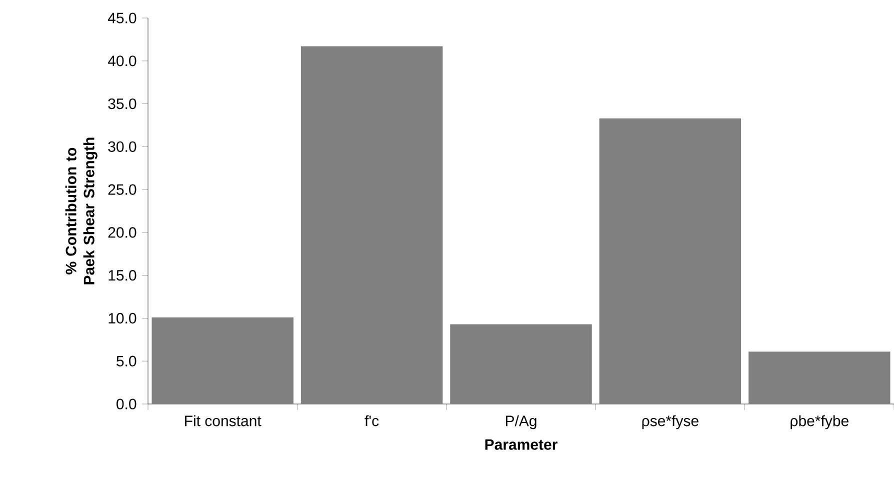 This screenshot has width=894, height=488. What do you see at coordinates (521, 444) in the screenshot?
I see `x-axis-title: Parameter` at bounding box center [521, 444].